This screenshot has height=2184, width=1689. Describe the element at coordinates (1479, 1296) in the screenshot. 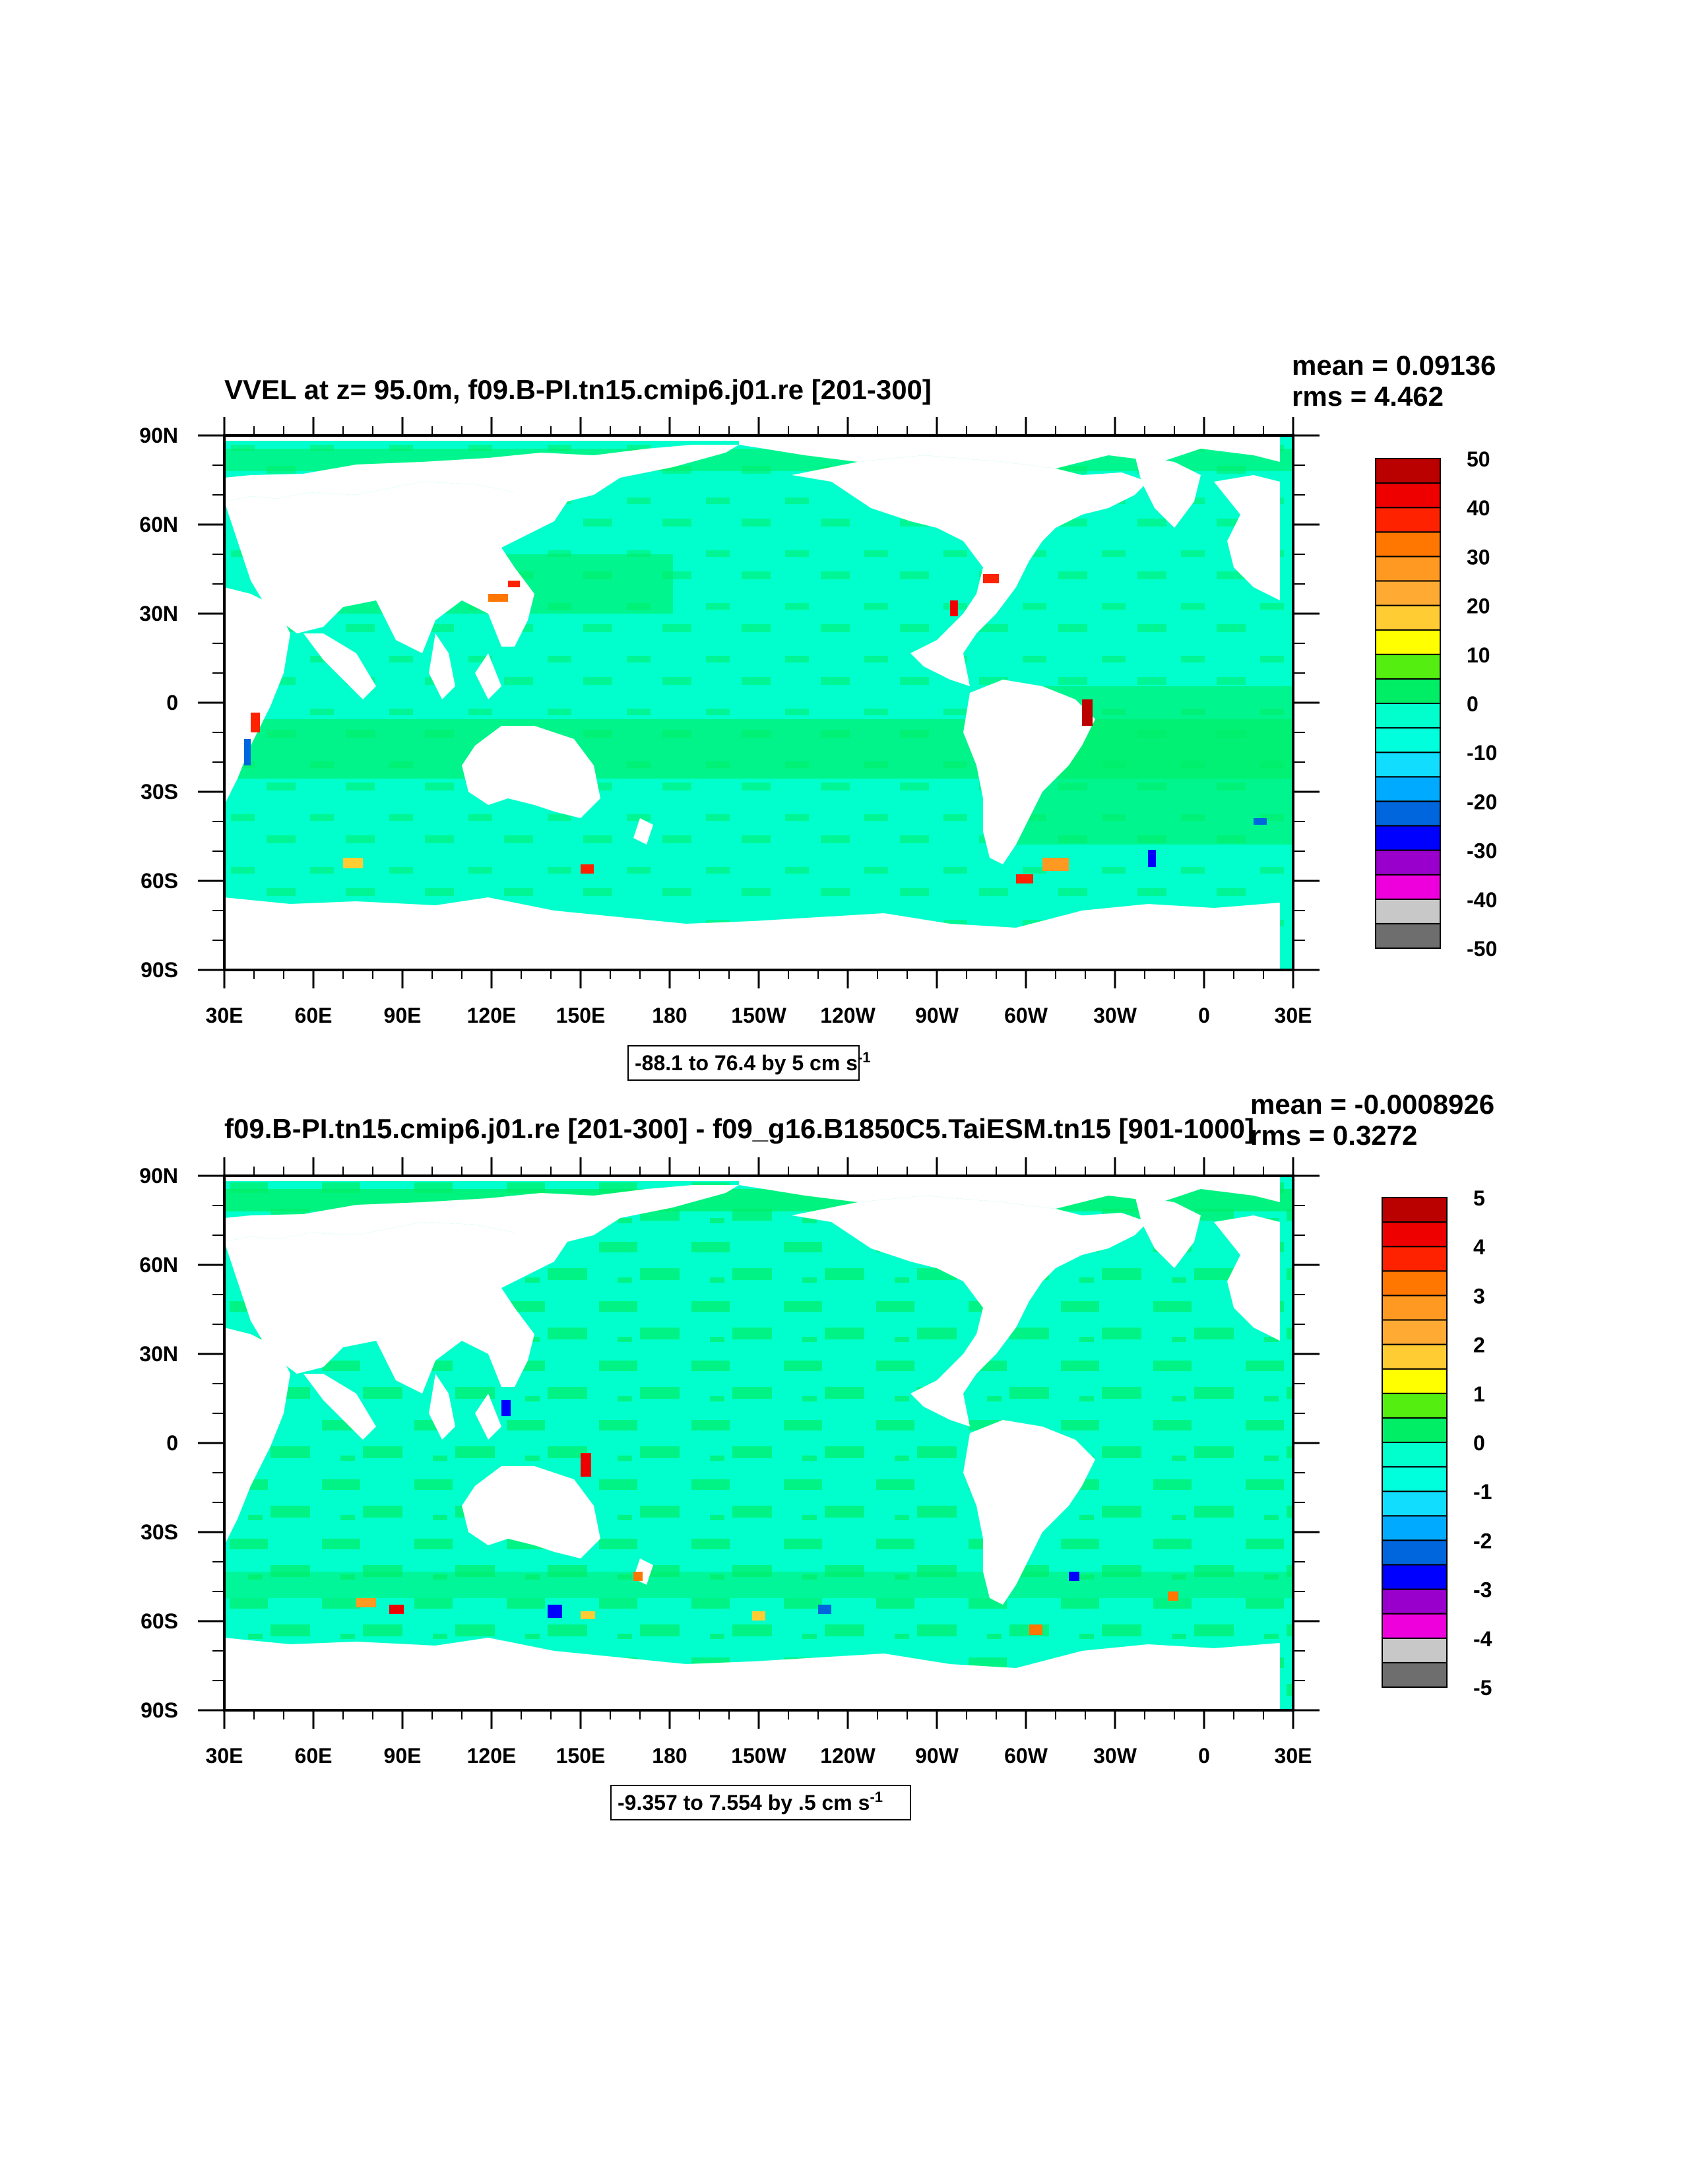

I see `colorbar-label: 3` at that location.